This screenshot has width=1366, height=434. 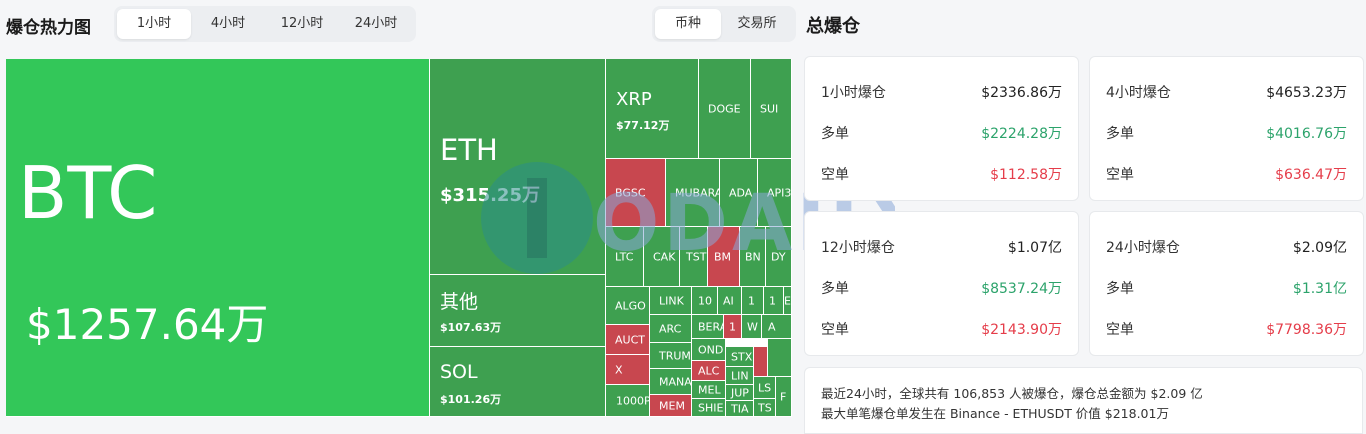 I want to click on treemap-cell-sui: SUI, so click(x=771, y=109).